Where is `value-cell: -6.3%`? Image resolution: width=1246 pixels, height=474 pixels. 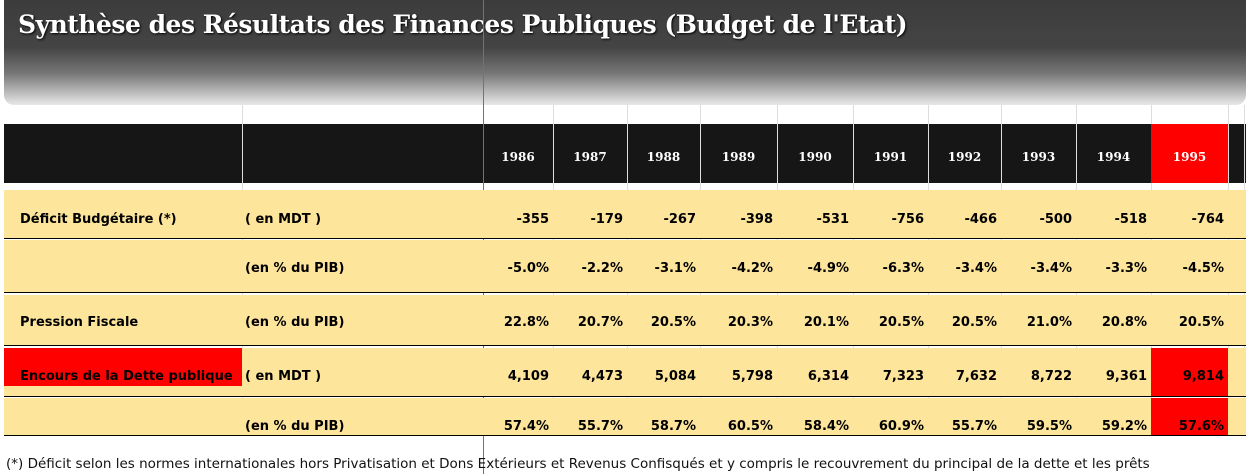 value-cell: -6.3% is located at coordinates (903, 268).